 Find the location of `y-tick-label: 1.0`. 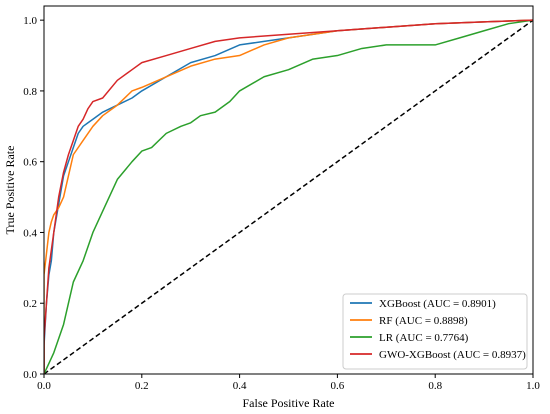

y-tick-label: 1.0 is located at coordinates (30, 21).